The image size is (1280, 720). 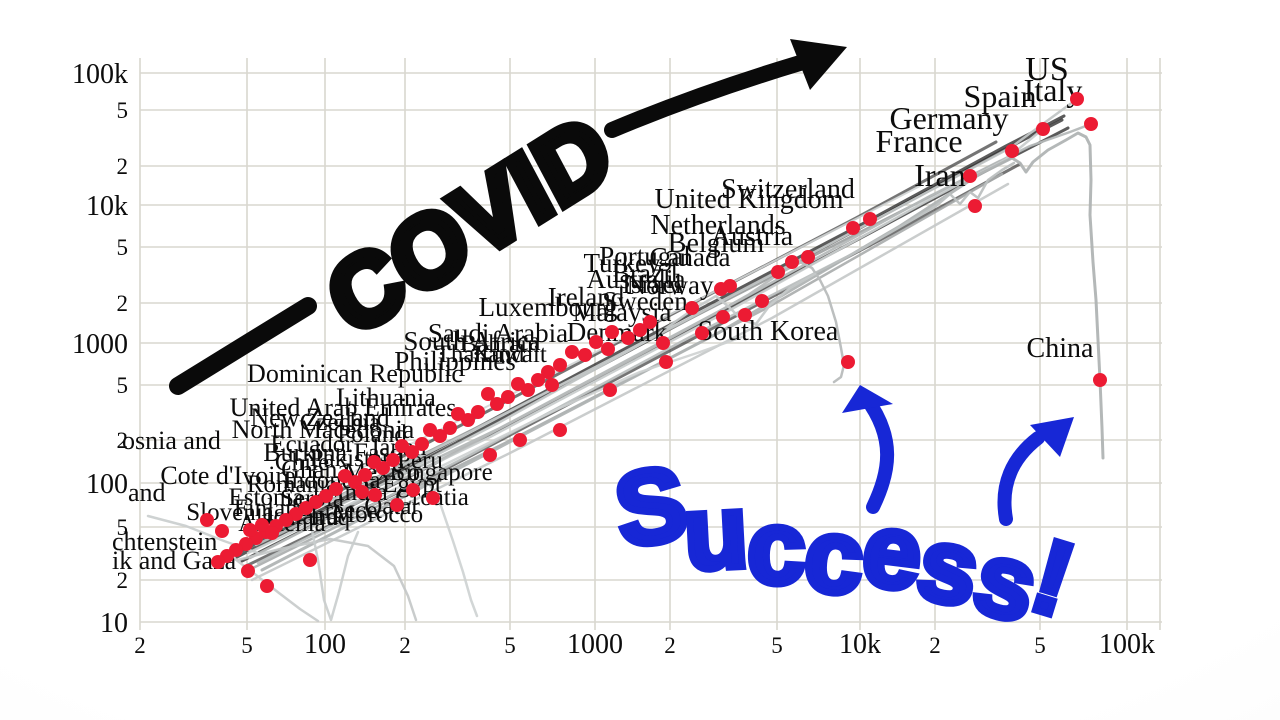 What do you see at coordinates (847, 545) in the screenshot?
I see `success-label: Success!` at bounding box center [847, 545].